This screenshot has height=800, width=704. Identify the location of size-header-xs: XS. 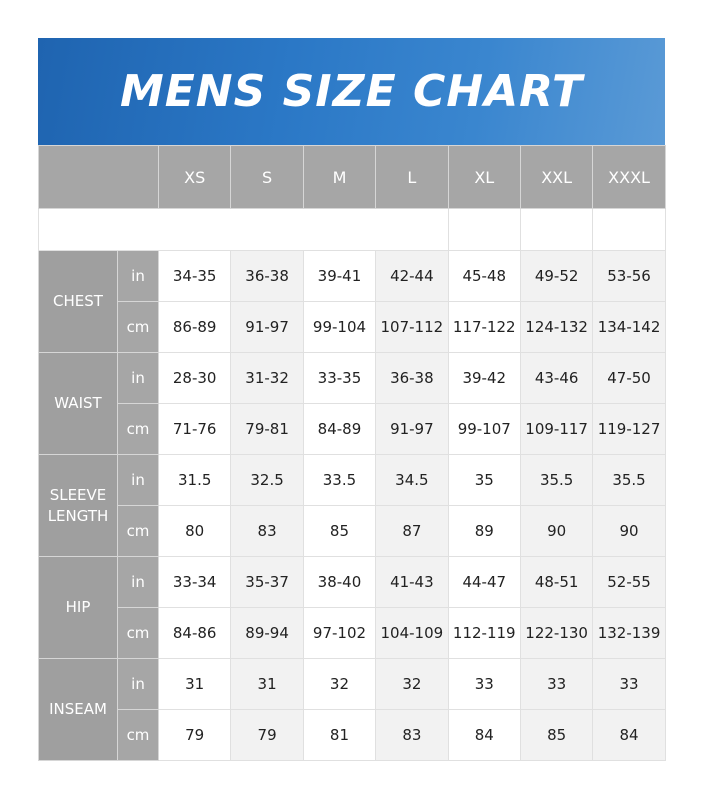
(194, 177).